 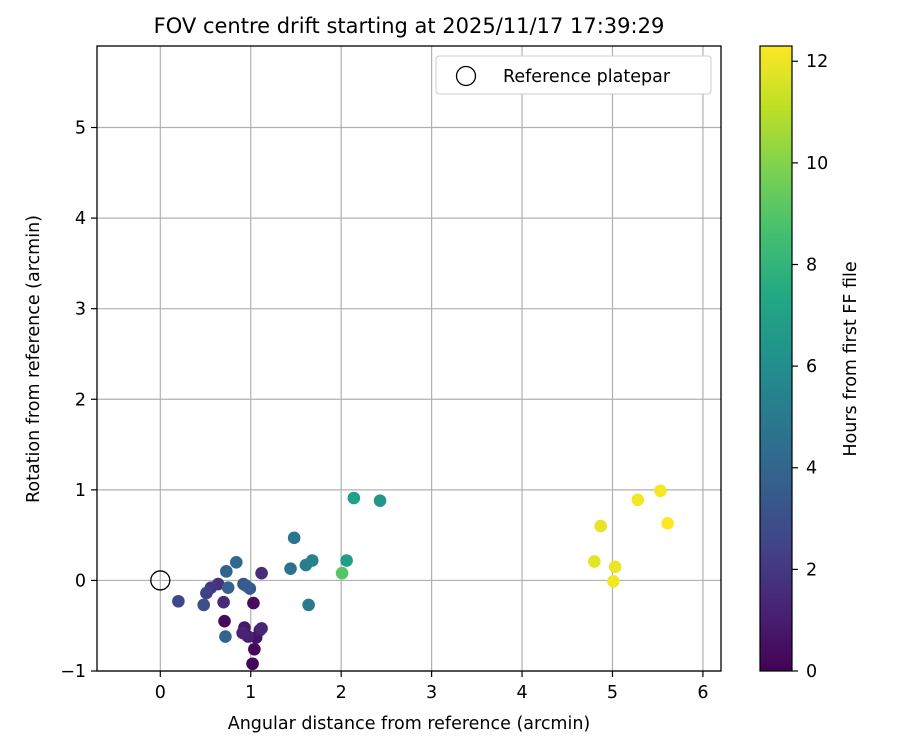 I want to click on y-tick-label: 1, so click(x=80, y=491).